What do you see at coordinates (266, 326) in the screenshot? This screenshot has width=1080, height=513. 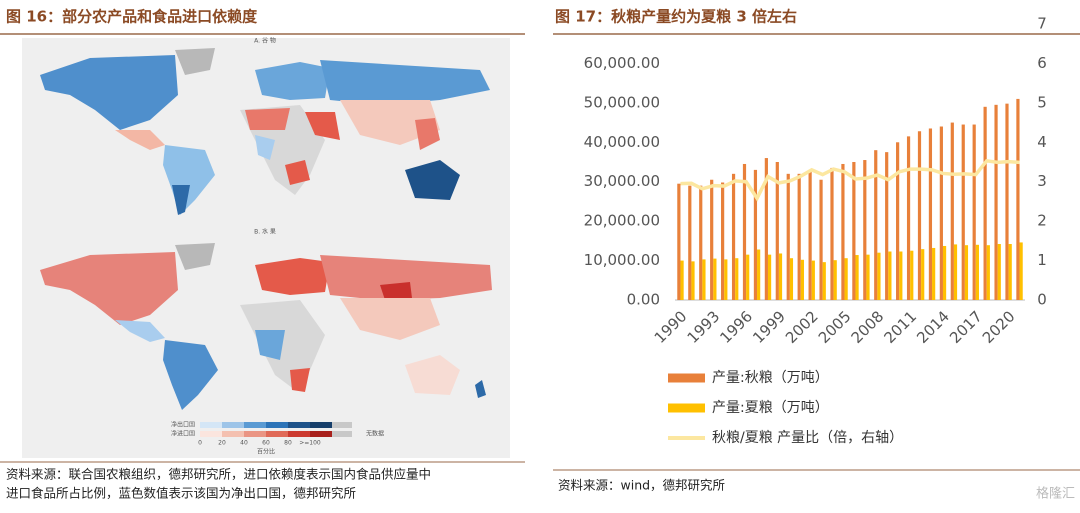 I see `map-b` at bounding box center [266, 326].